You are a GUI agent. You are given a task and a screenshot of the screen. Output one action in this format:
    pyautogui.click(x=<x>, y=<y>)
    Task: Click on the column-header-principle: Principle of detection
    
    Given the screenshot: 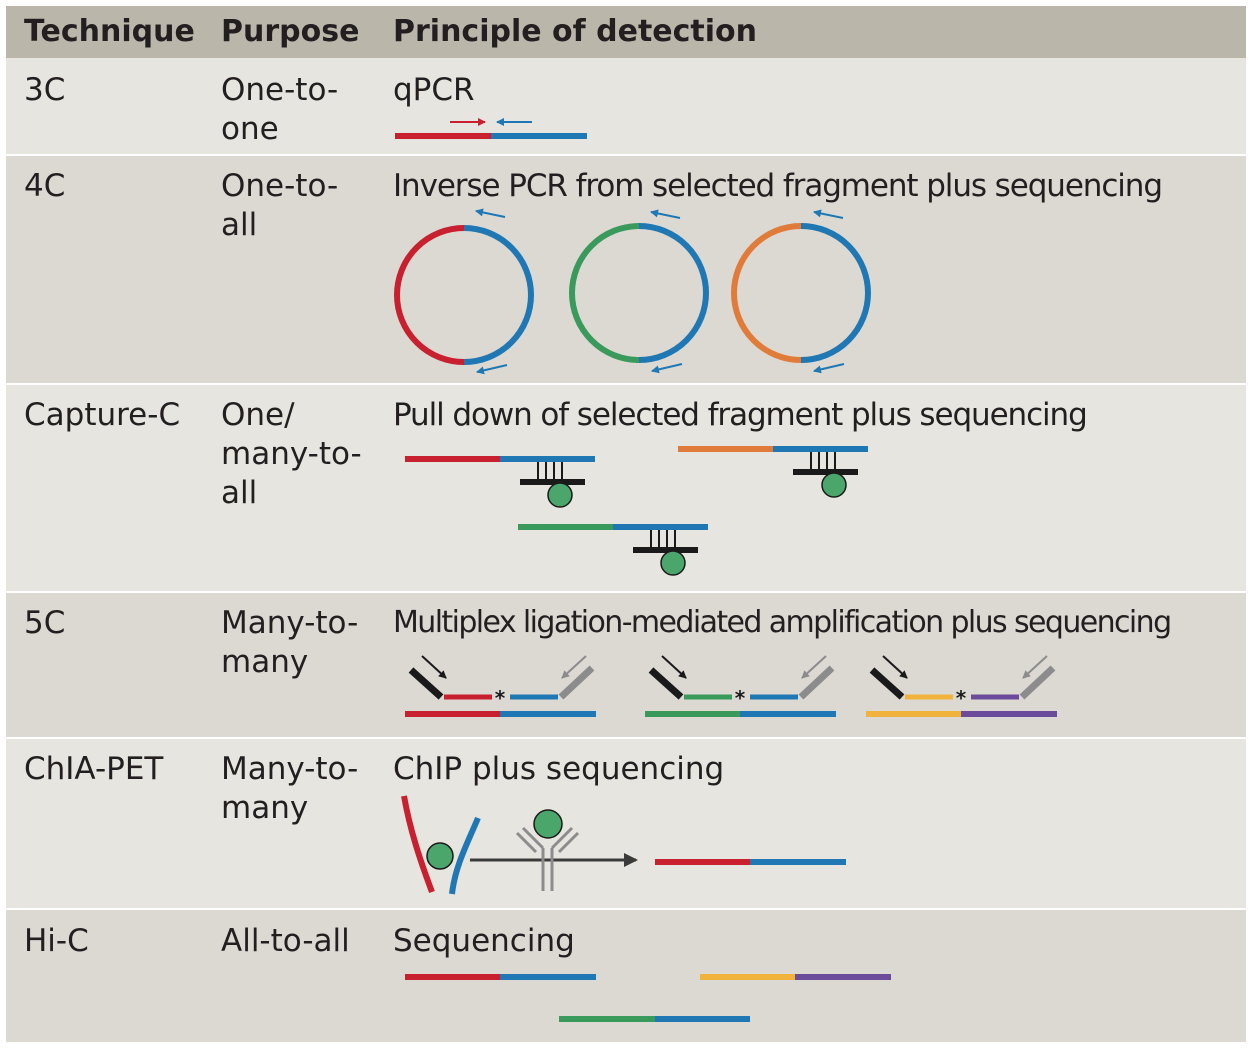 What is the action you would take?
    pyautogui.click(x=575, y=31)
    